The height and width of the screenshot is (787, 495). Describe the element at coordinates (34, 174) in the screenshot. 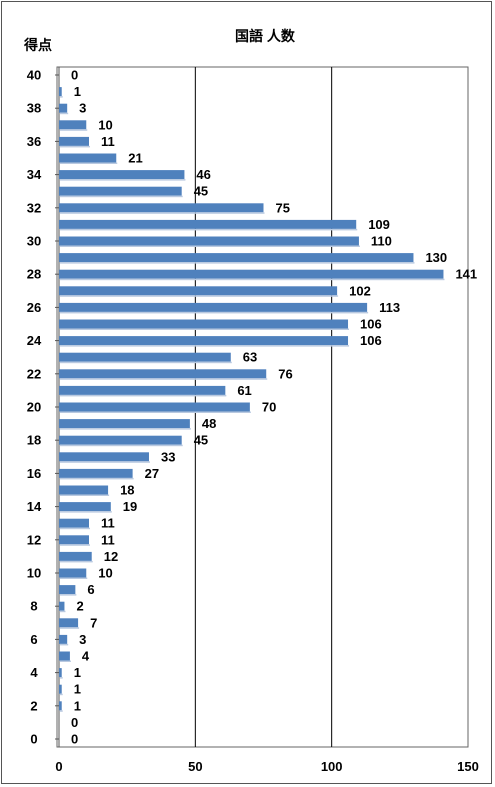

I see `y-tick-label-34: 34` at that location.